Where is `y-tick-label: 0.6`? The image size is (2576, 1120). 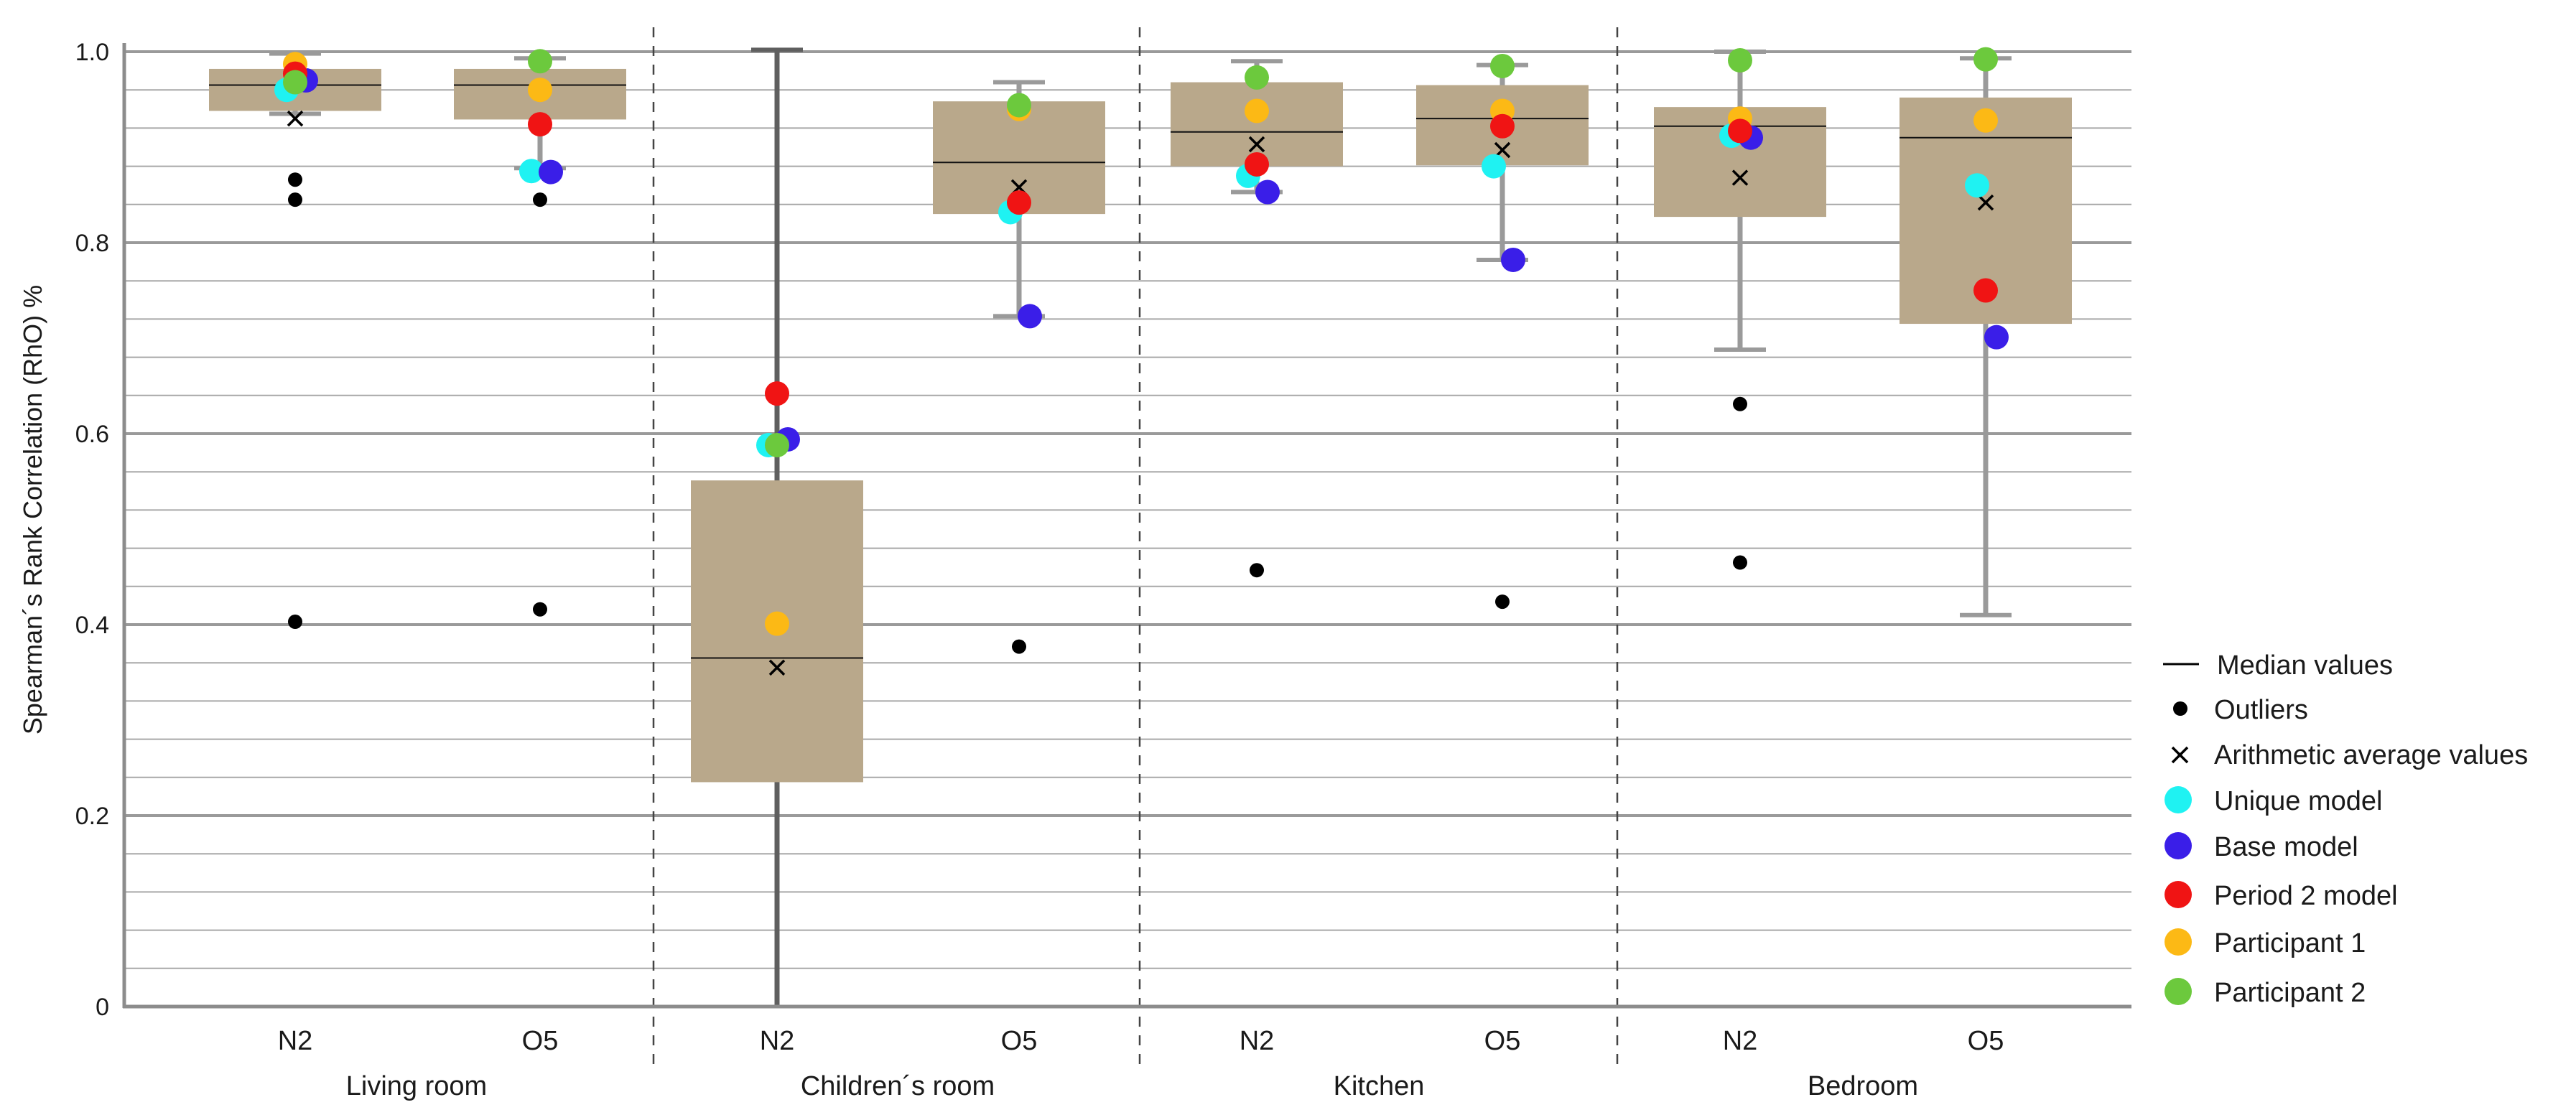
y-tick-label: 0.6 is located at coordinates (92, 434).